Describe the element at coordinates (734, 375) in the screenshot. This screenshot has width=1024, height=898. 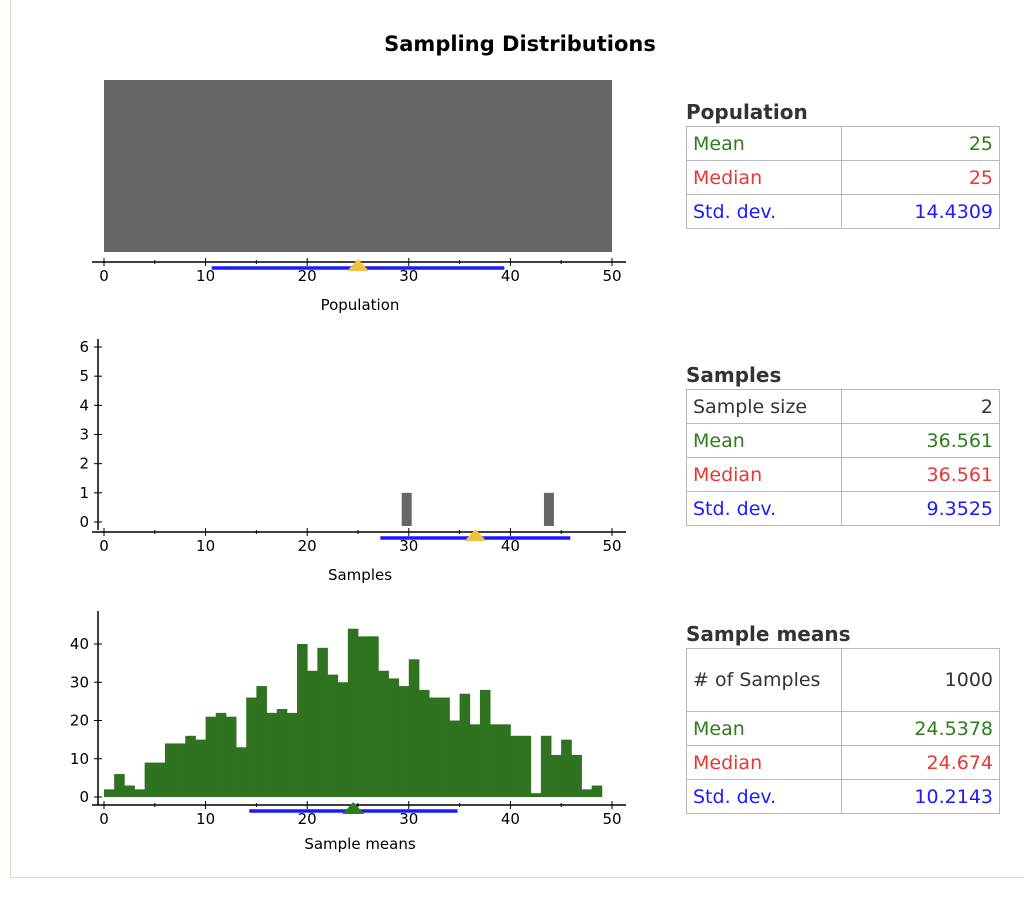
I see `samples-stats-title: Samples` at that location.